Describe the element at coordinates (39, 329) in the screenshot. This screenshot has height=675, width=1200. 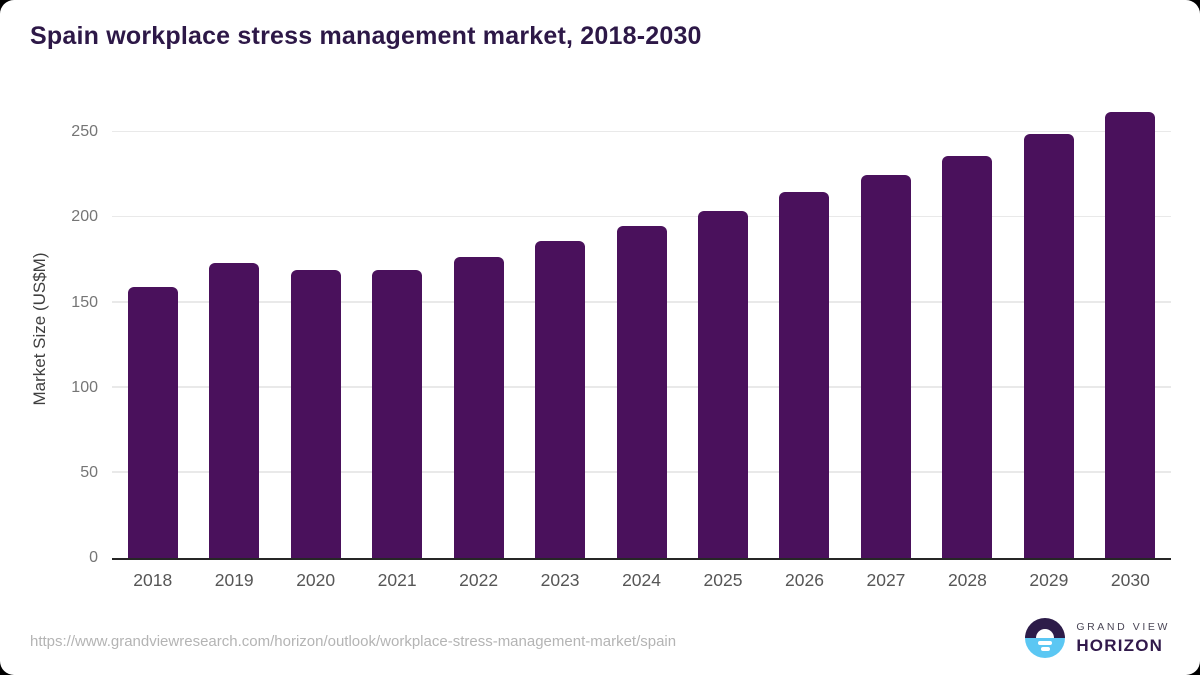
I see `y-axis-title: Market Size (US$M)` at that location.